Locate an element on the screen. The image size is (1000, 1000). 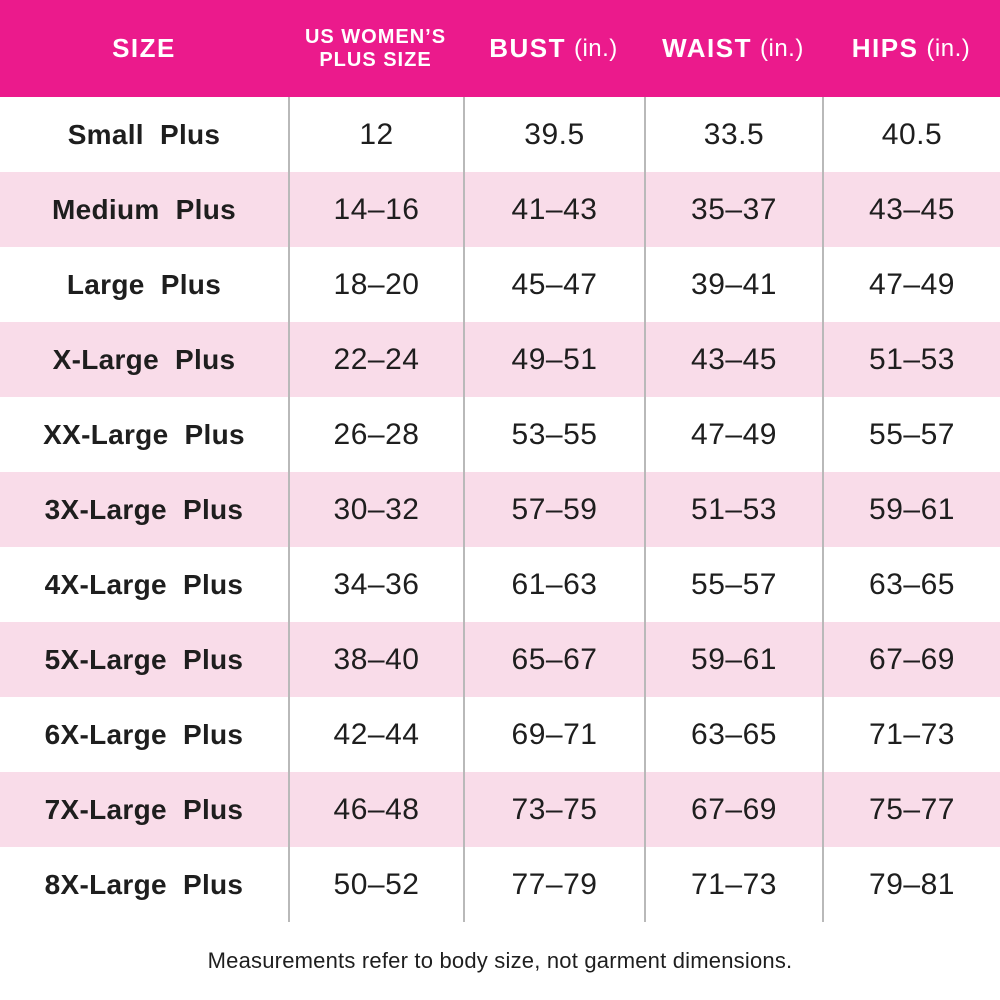
size-label: 7X-Large Plus is located at coordinates (144, 809).